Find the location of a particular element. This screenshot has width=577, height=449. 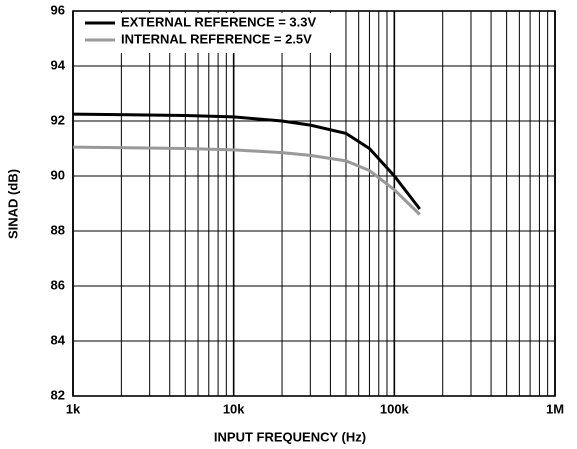

y-tick-label: 86 is located at coordinates (58, 284).